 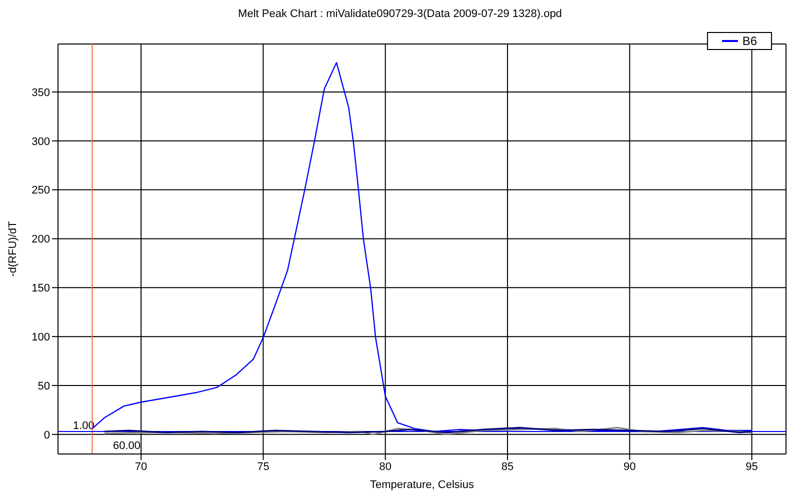 What do you see at coordinates (12, 248) in the screenshot?
I see `y-axis-title: -d(RFU)/dT` at bounding box center [12, 248].